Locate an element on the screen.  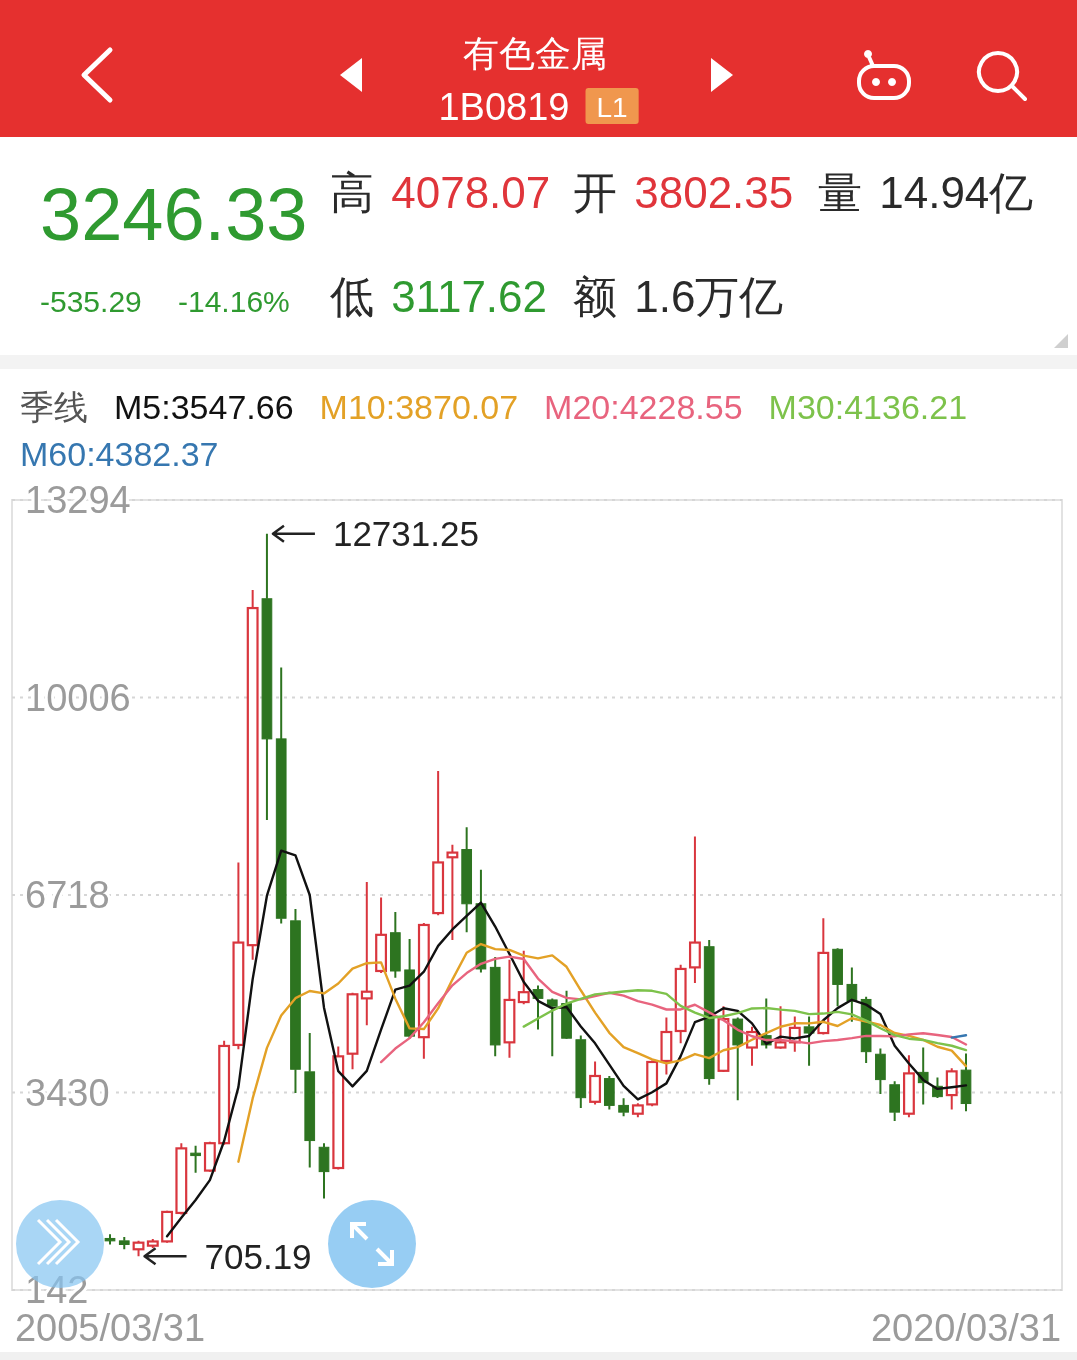
text: -14.16% is located at coordinates (234, 301).